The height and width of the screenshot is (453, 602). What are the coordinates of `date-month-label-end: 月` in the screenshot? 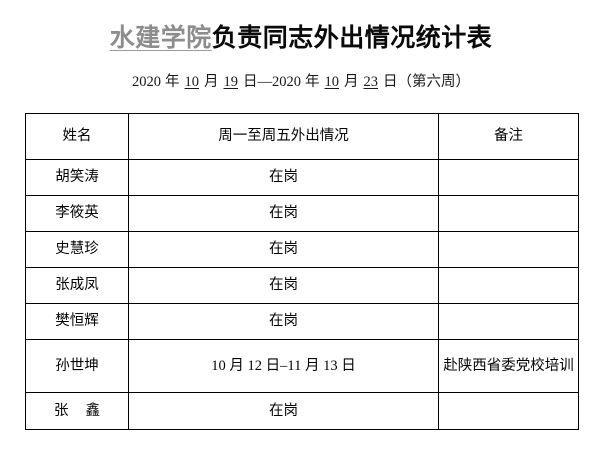 It's located at (351, 82).